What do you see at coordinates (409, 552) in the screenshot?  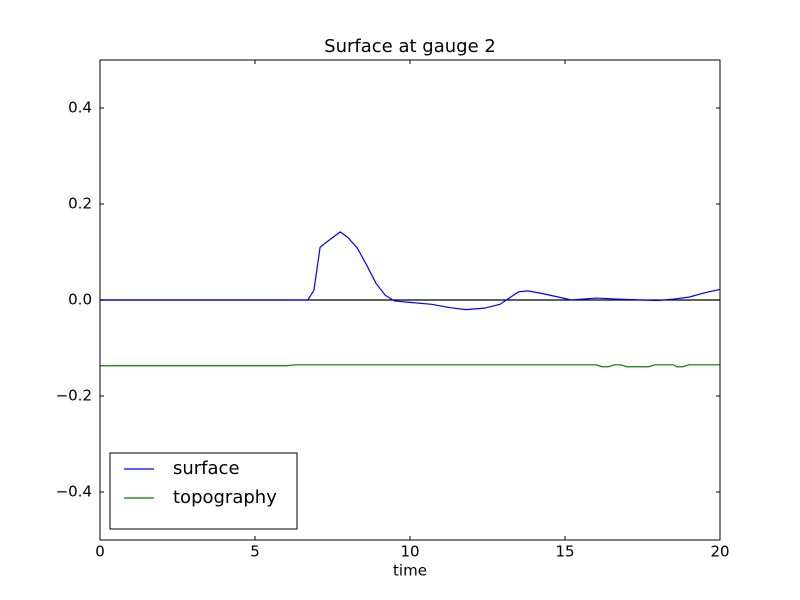 I see `x-tick-label: 10` at bounding box center [409, 552].